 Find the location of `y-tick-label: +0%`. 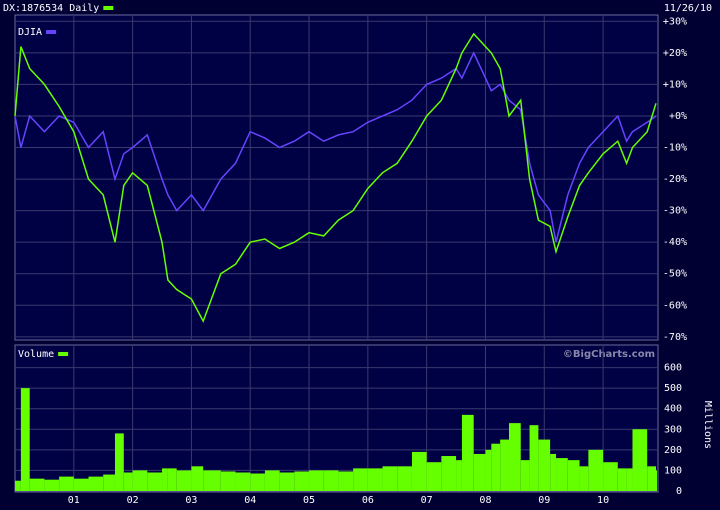

y-tick-label: +0% is located at coordinates (678, 116).